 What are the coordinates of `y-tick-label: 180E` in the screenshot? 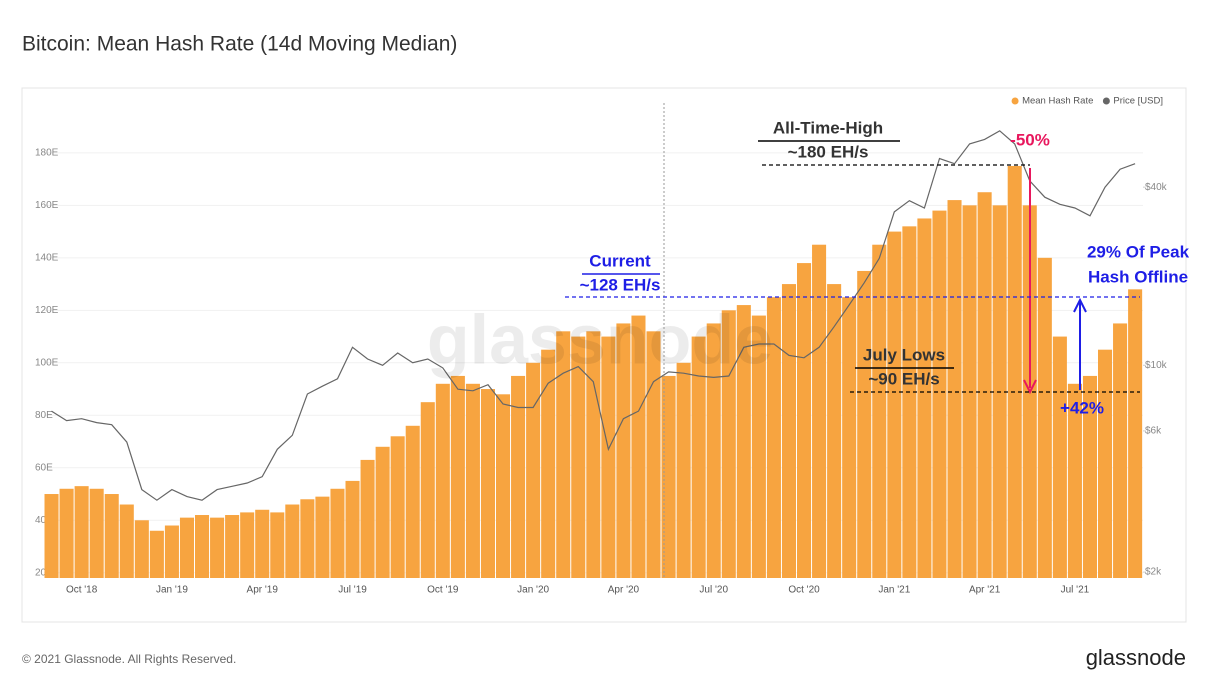 It's located at (47, 153).